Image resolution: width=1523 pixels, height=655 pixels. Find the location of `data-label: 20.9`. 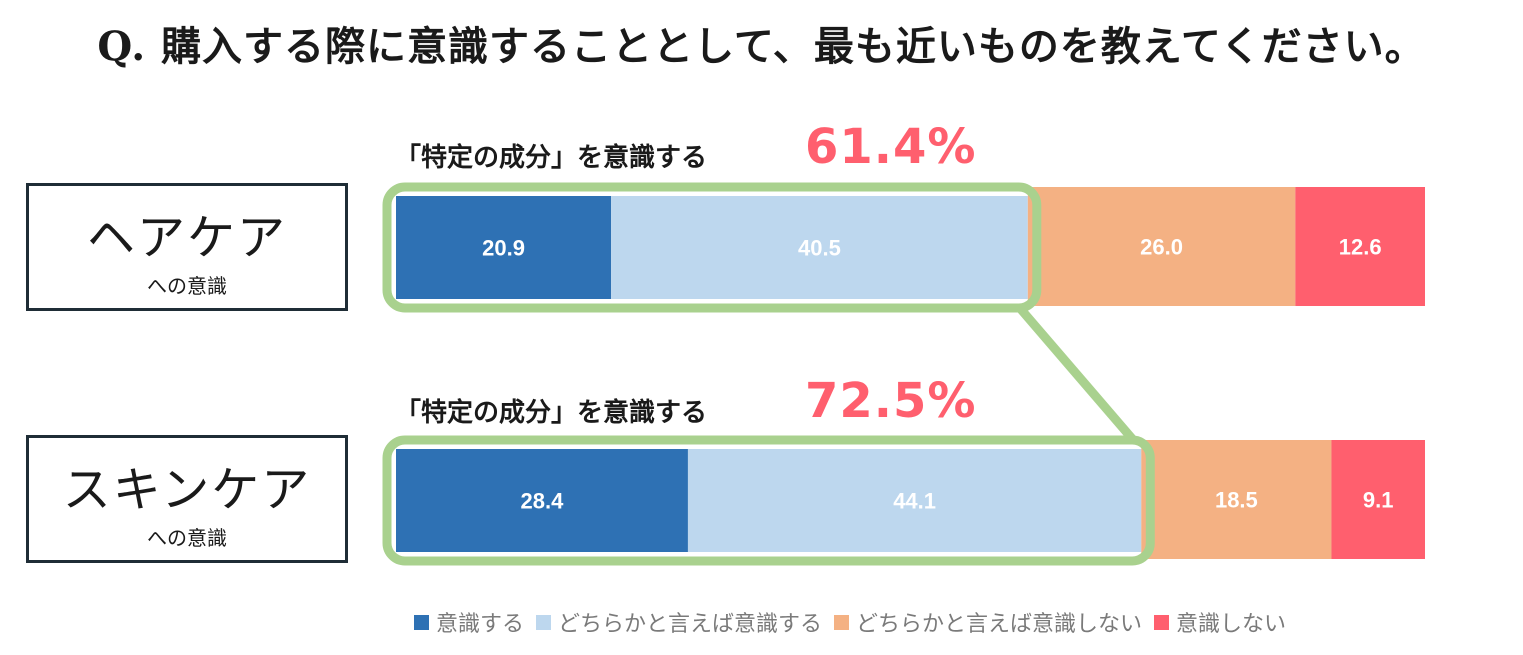

data-label: 20.9 is located at coordinates (503, 248).